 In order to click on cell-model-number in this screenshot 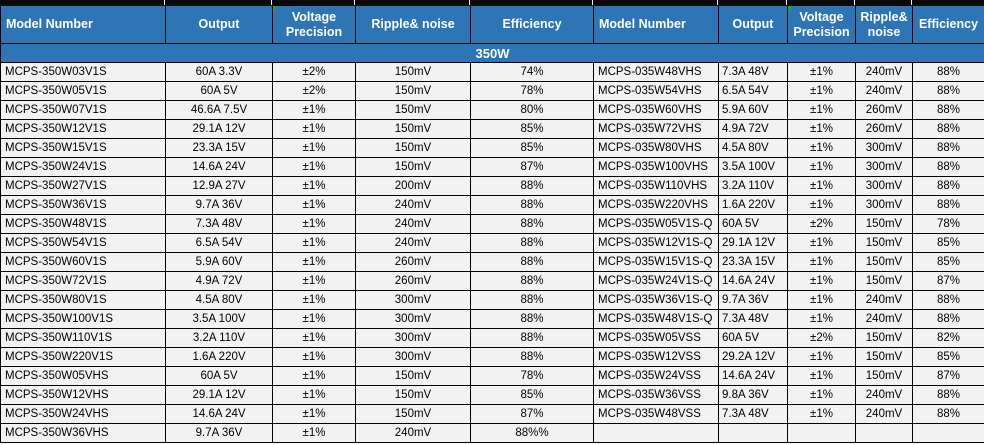, I will do `click(656, 433)`.